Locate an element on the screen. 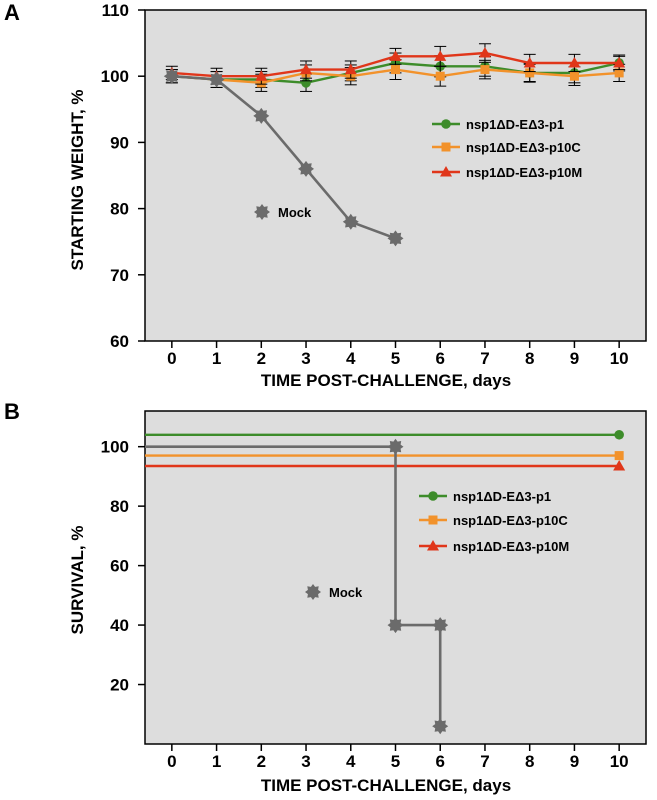 This screenshot has height=800, width=657. panel-b-legend-item-nsp1-d-e-3-p10c: nsp1ΔD-EΔ3-p10C is located at coordinates (493, 520).